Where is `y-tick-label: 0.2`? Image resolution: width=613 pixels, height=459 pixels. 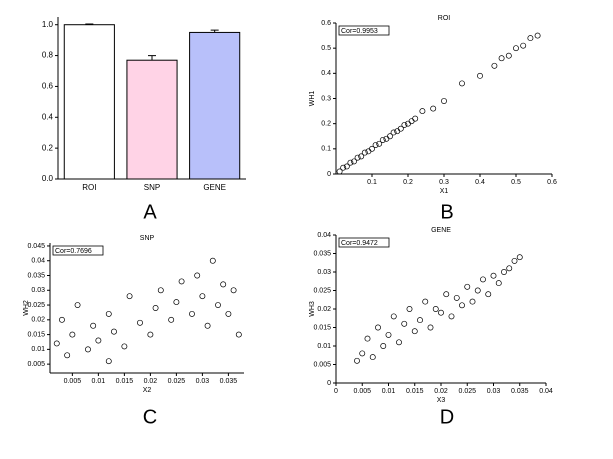
y-tick-label: 0.2 is located at coordinates (326, 124).